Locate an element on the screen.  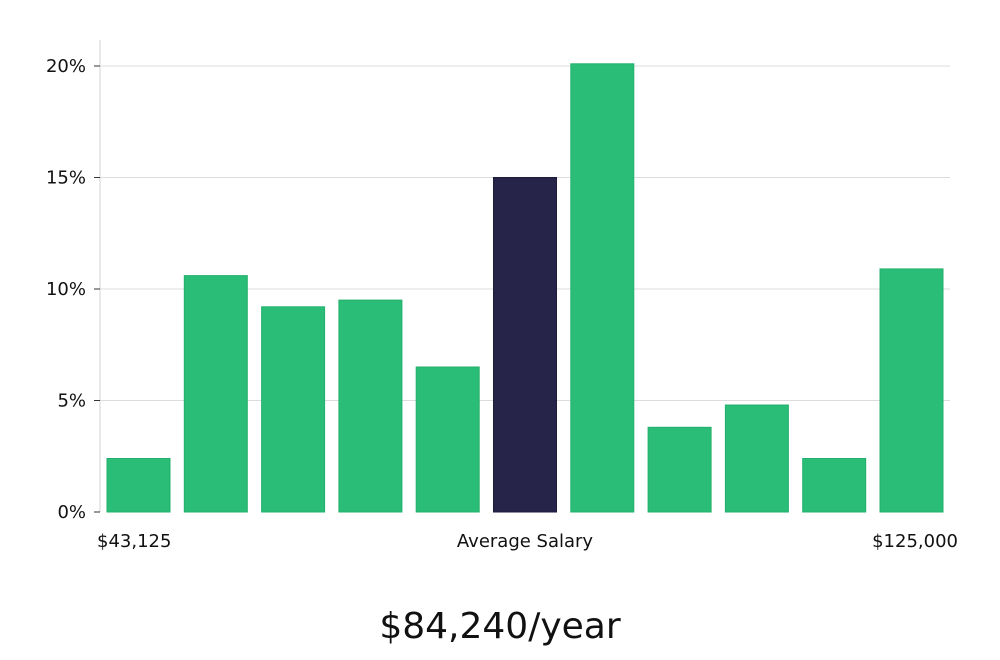
x-max-label: $125,000 is located at coordinates (915, 541).